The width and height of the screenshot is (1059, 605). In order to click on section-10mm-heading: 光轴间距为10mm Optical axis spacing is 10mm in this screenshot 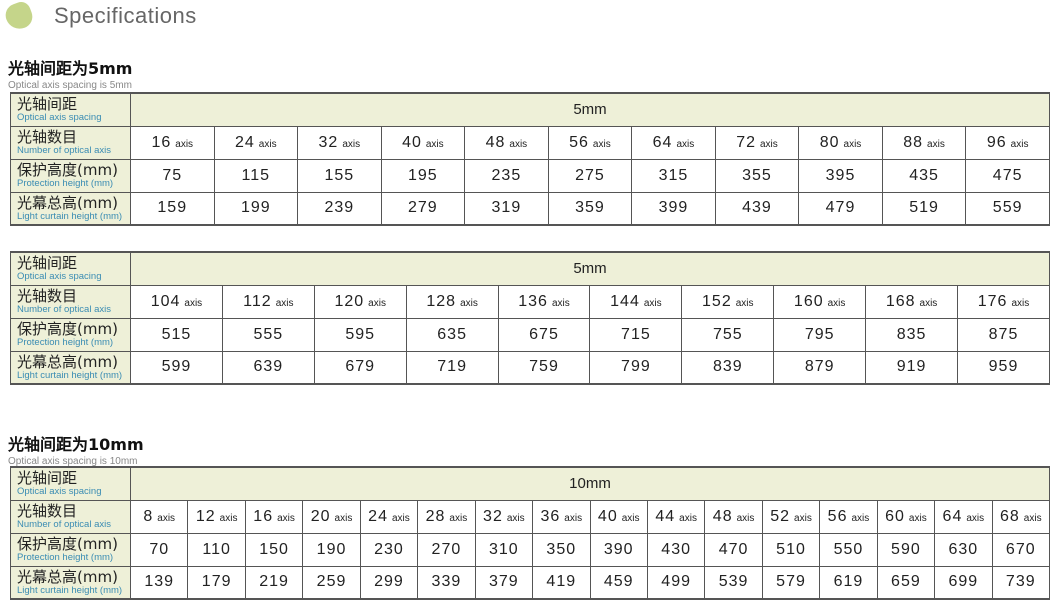, I will do `click(76, 449)`.